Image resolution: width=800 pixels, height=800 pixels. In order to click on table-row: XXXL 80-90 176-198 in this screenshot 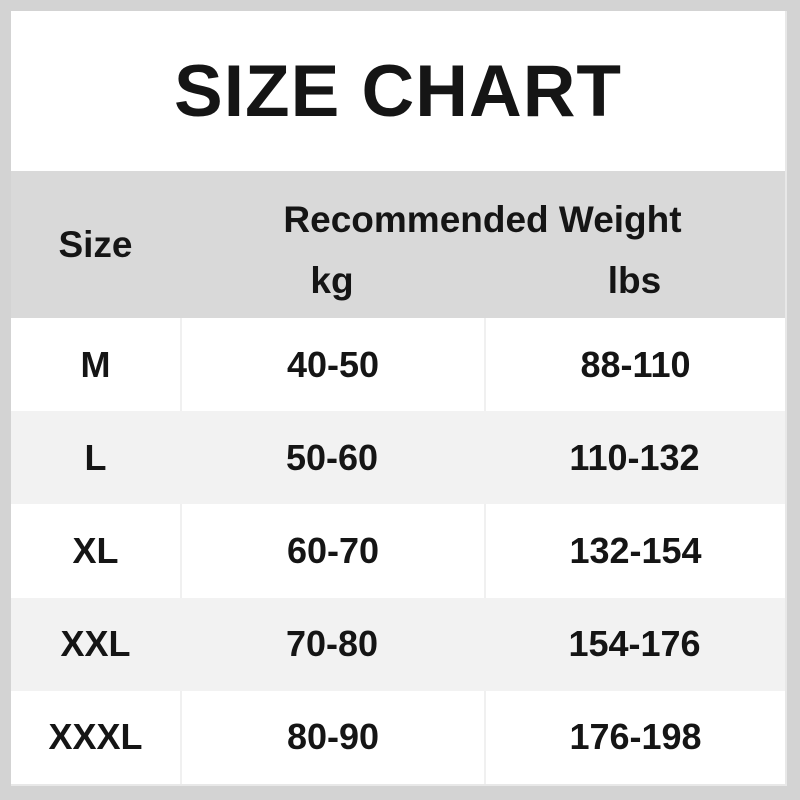, I will do `click(398, 737)`.